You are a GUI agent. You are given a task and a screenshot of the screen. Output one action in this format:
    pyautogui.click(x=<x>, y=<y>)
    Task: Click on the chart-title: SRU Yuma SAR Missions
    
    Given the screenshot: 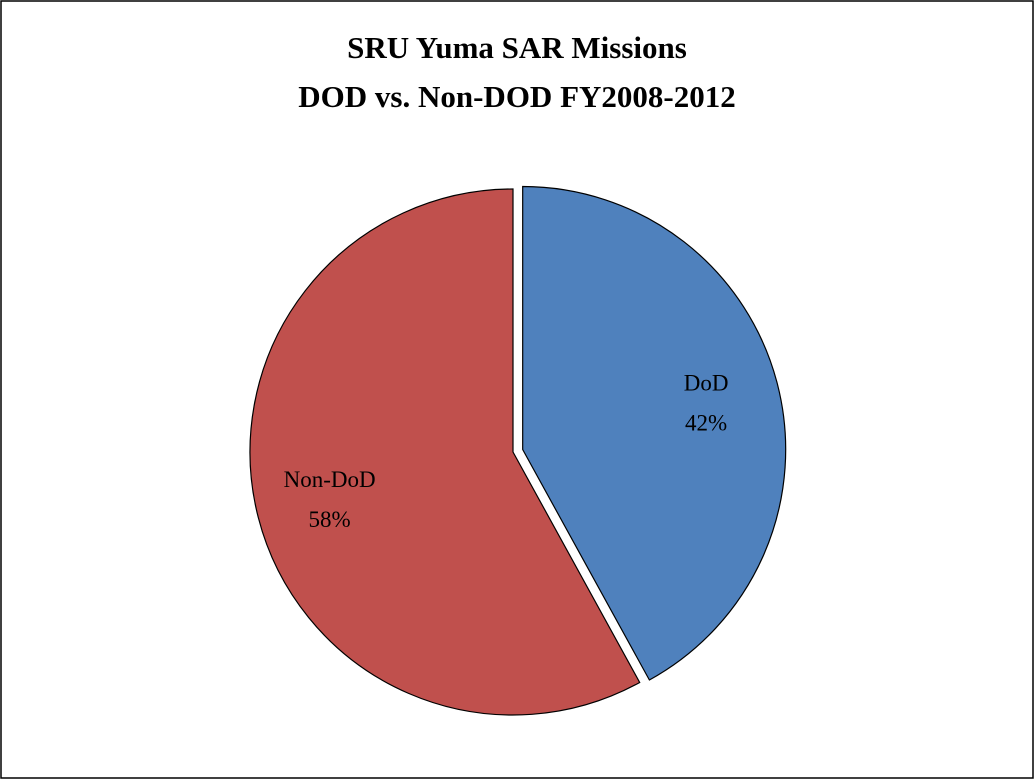 What is the action you would take?
    pyautogui.click(x=517, y=47)
    